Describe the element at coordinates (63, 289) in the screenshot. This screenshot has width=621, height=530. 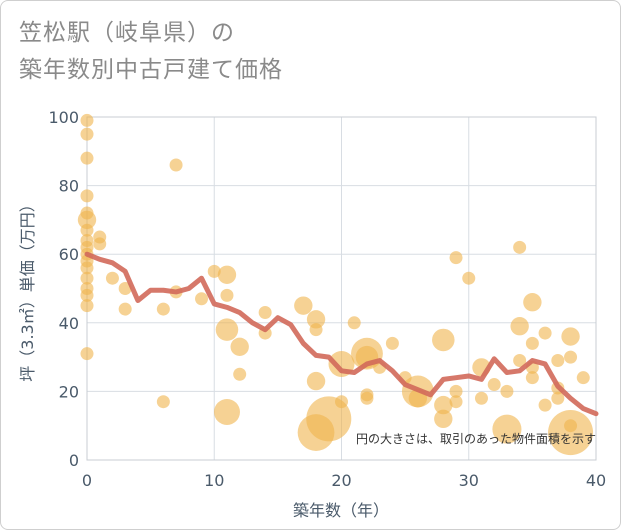
I see `y-axis-ticks: 0 20 40 60 80 100` at that location.